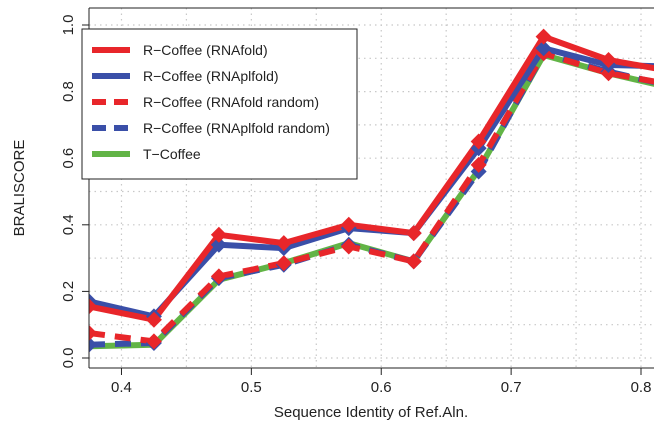 The image size is (654, 421). What do you see at coordinates (68, 358) in the screenshot?
I see `y-tick-label: 0.0` at bounding box center [68, 358].